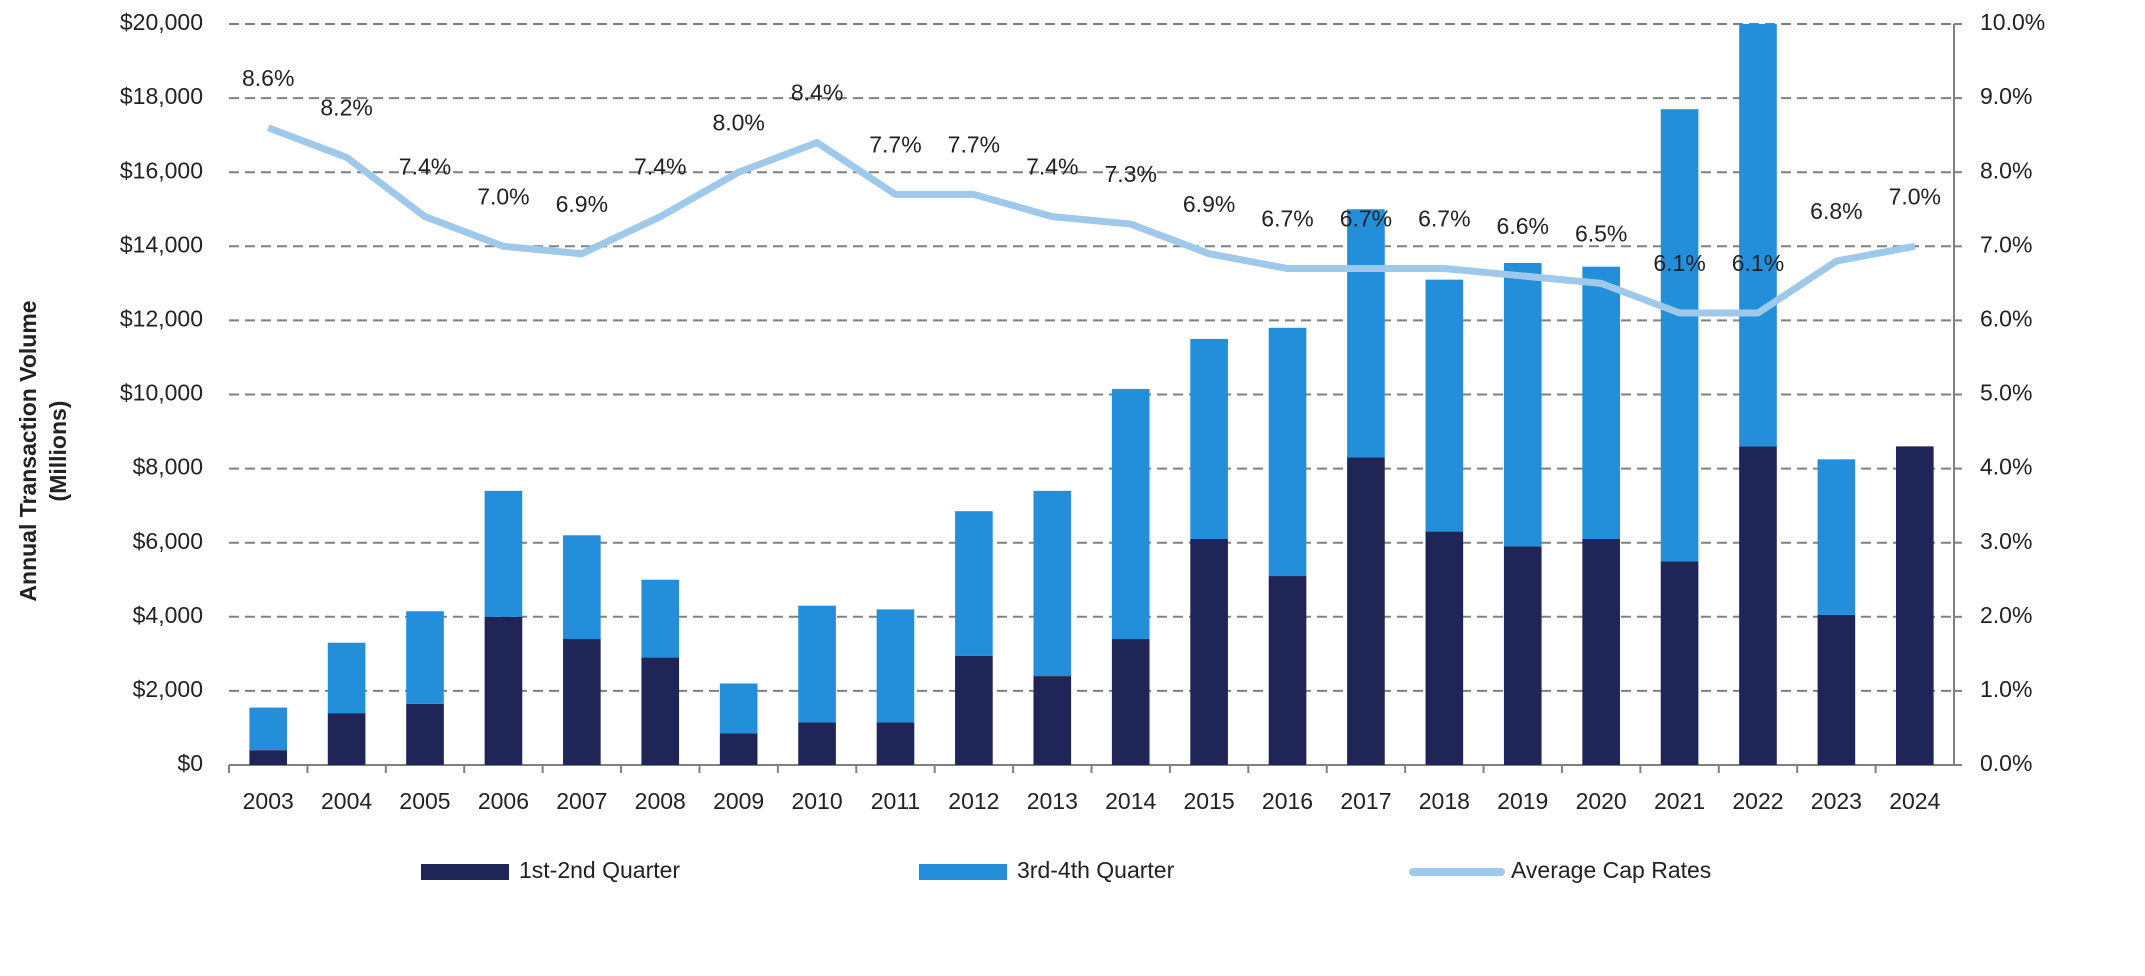 The height and width of the screenshot is (976, 2145). What do you see at coordinates (1130, 174) in the screenshot?
I see `data-label: 7.3%` at bounding box center [1130, 174].